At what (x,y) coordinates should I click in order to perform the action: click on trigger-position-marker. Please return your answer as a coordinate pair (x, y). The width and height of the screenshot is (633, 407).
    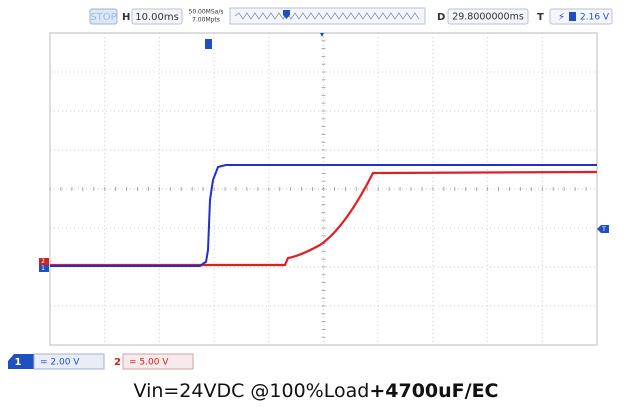
    Looking at the image, I should click on (208, 44).